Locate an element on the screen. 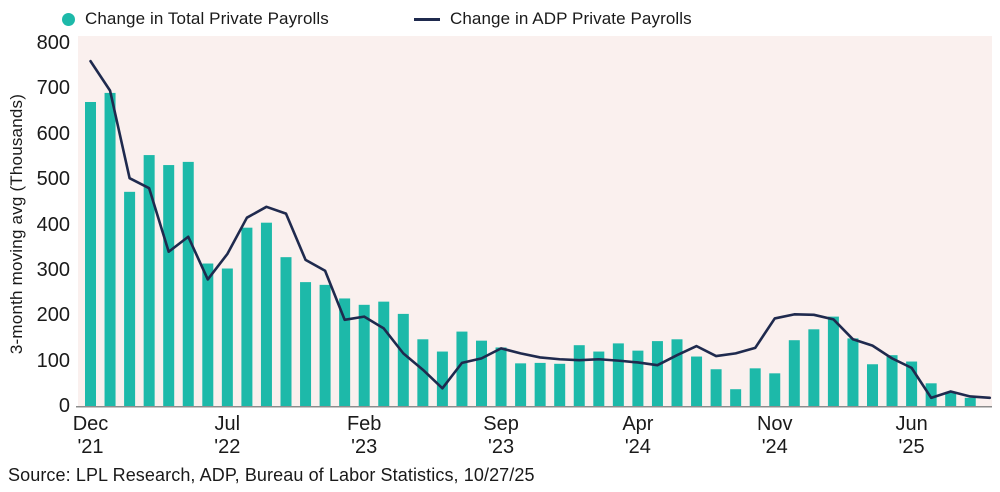 Image resolution: width=1000 pixels, height=492 pixels. legend-line-icon is located at coordinates (427, 19).